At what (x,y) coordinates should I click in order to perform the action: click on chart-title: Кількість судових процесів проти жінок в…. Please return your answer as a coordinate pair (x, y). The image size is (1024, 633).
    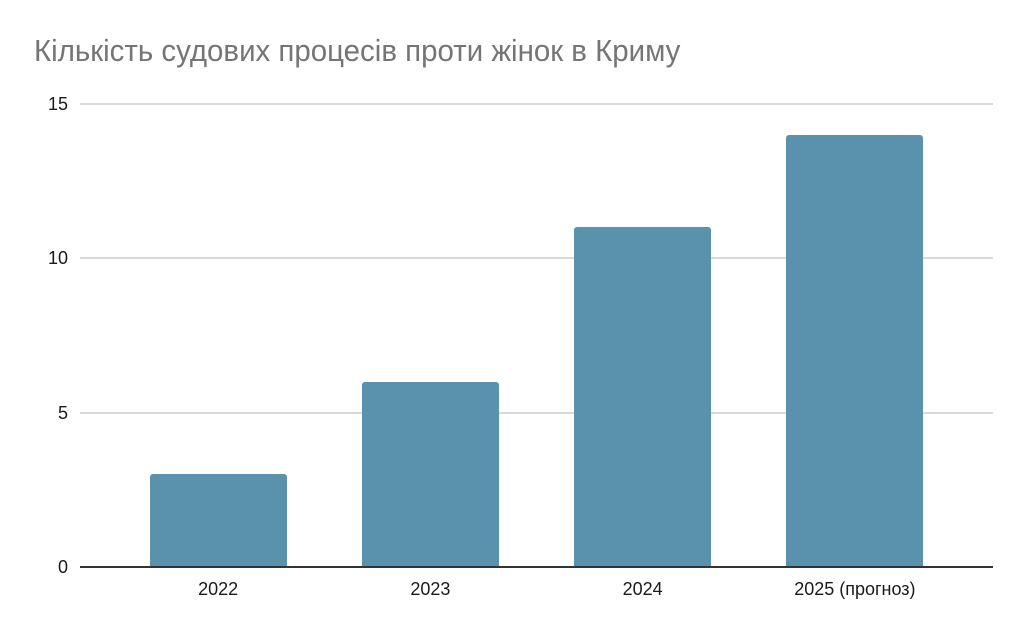
    Looking at the image, I should click on (357, 50).